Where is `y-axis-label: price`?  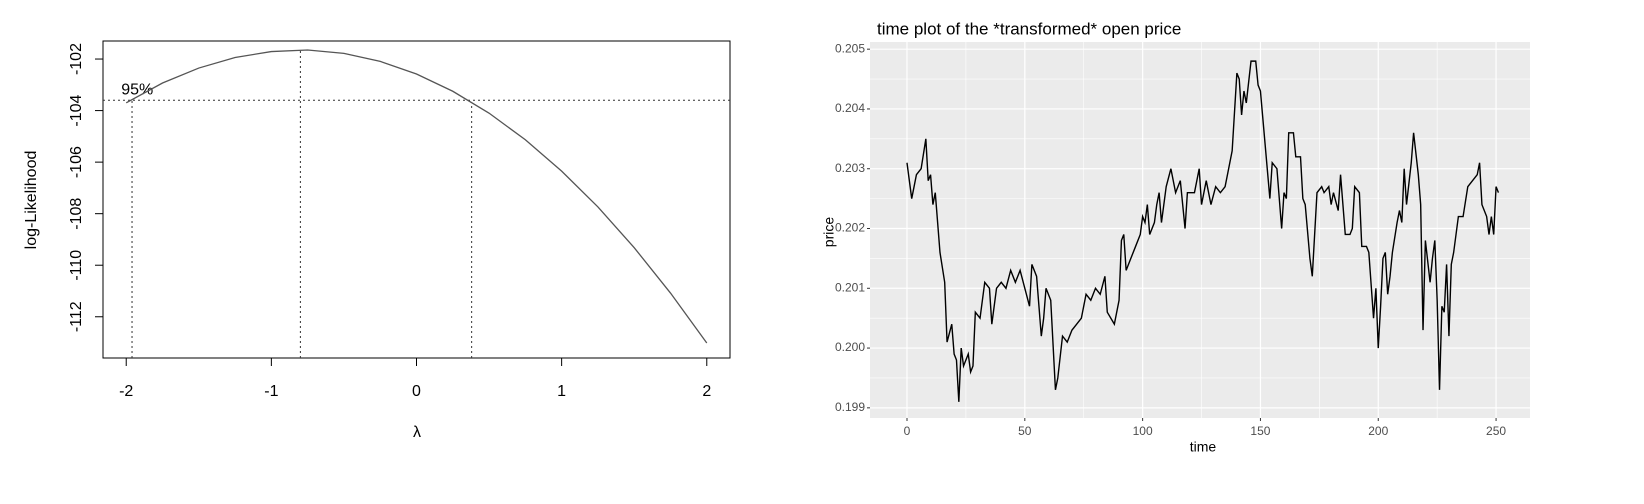 y-axis-label: price is located at coordinates (829, 232).